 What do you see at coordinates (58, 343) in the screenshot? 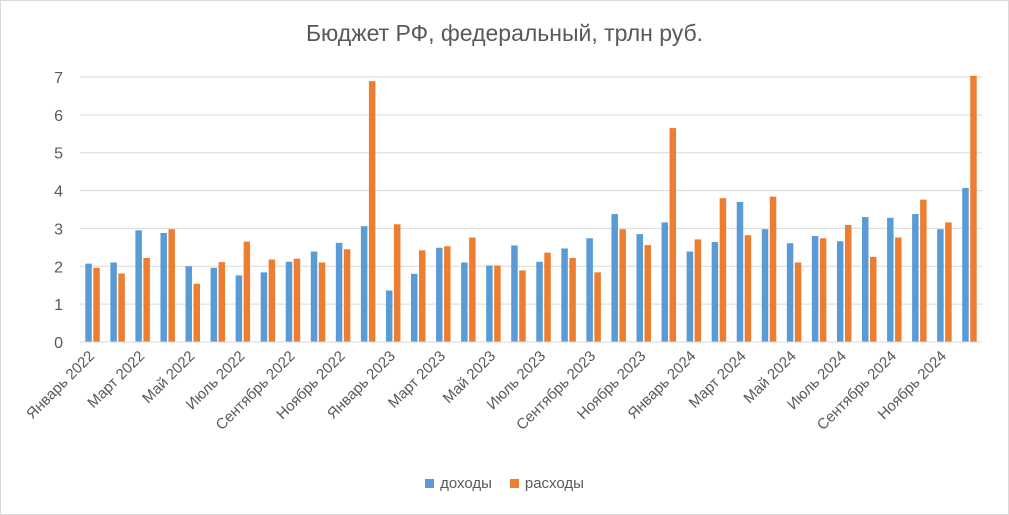
I see `y-tick-label: 0` at bounding box center [58, 343].